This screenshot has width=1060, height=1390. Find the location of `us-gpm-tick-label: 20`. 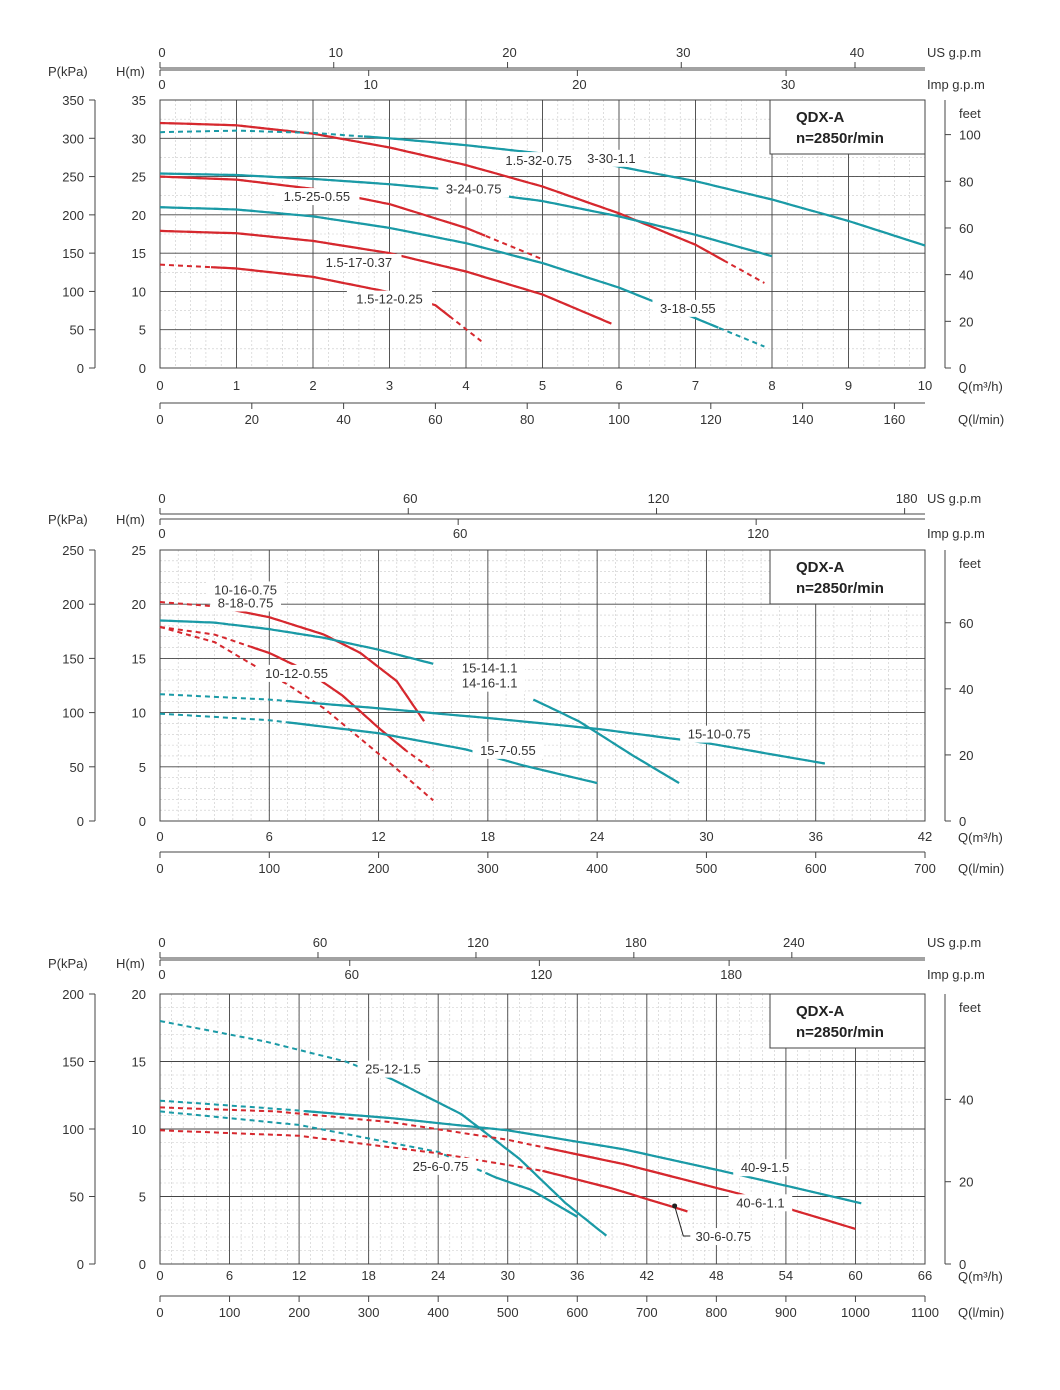

us-gpm-tick-label: 20 is located at coordinates (509, 52).